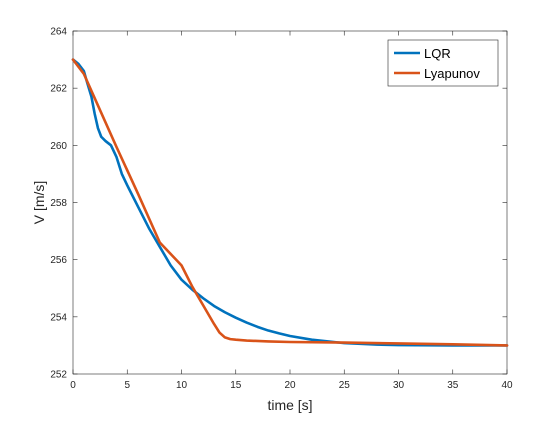 The height and width of the screenshot is (425, 560). Describe the element at coordinates (182, 385) in the screenshot. I see `x-tick-label: 10` at that location.